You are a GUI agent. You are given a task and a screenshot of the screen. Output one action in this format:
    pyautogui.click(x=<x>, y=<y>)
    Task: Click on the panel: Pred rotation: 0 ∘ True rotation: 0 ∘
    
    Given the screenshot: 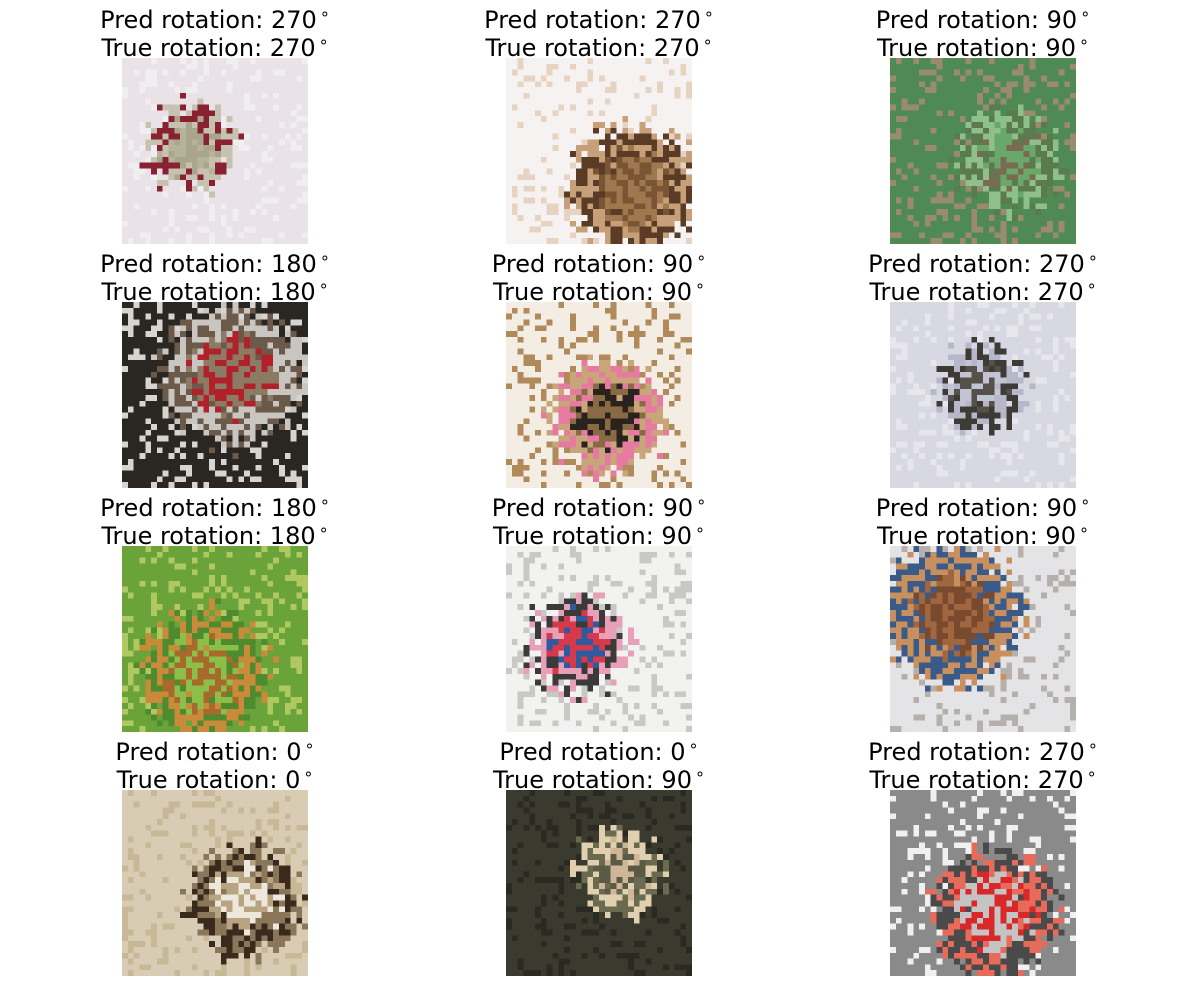 What is the action you would take?
    pyautogui.click(x=215, y=854)
    